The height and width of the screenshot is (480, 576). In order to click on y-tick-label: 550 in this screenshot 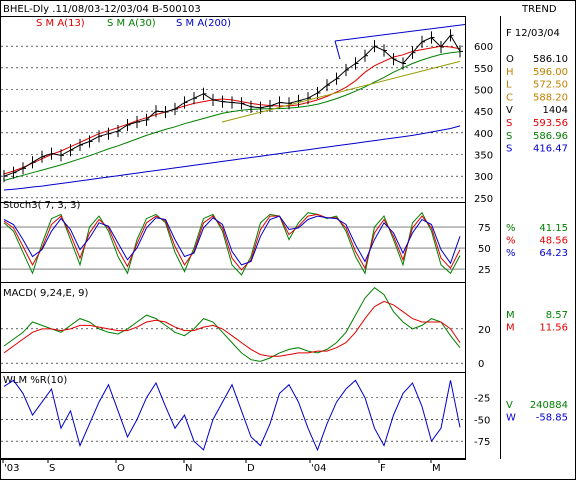, I will do `click(483, 69)`.